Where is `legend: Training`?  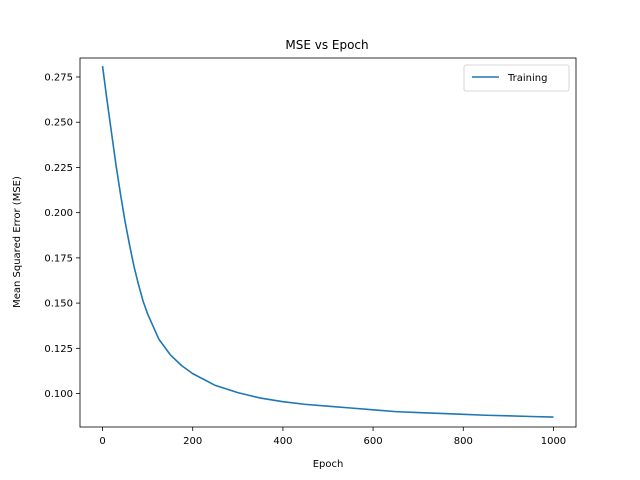
legend: Training is located at coordinates (516, 78).